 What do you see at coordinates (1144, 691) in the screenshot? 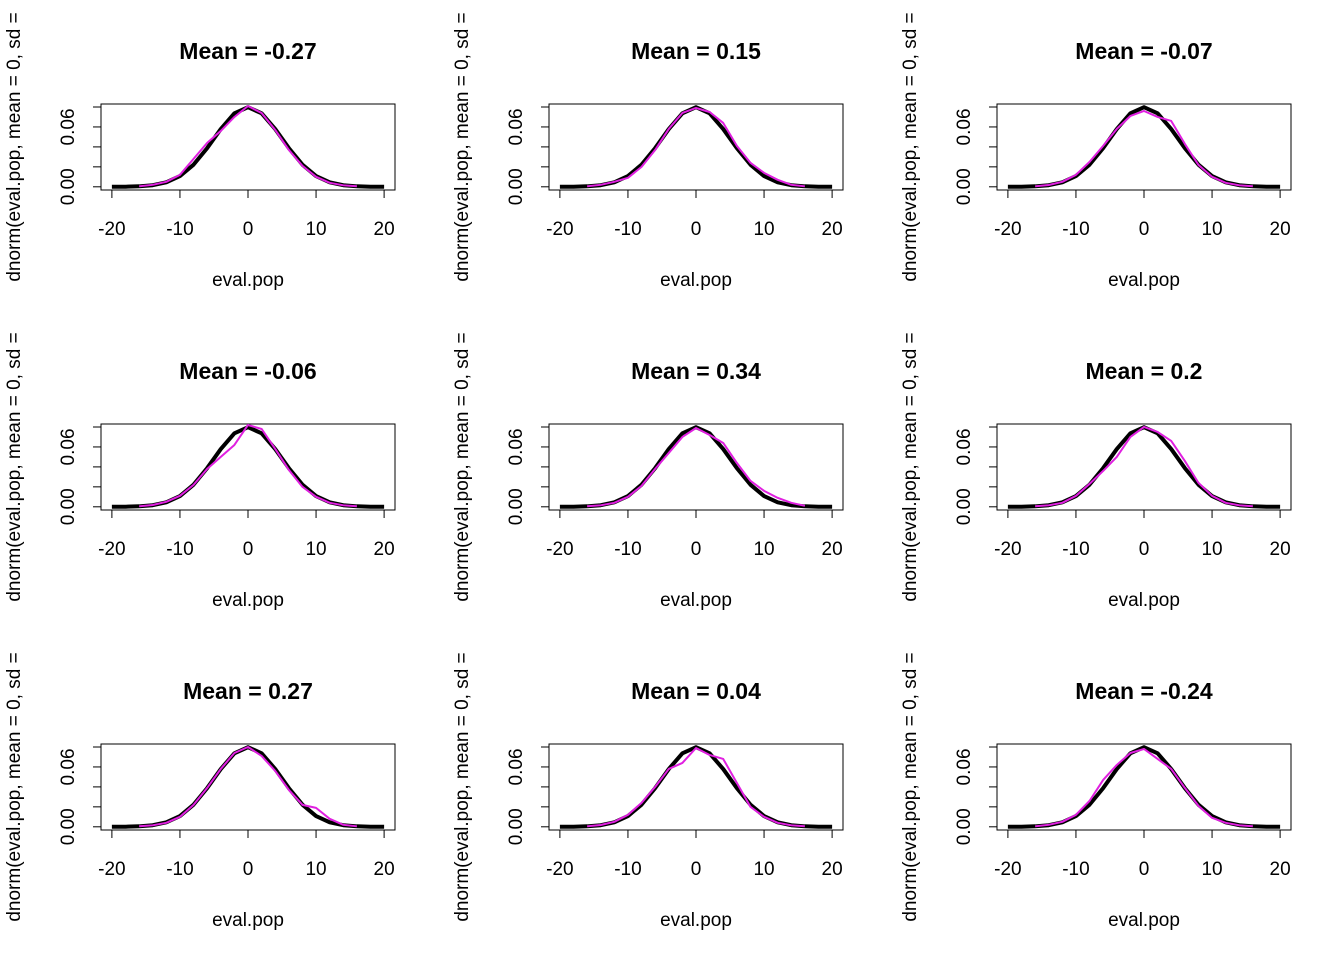
I see `chart-title: Mean = -0.24` at bounding box center [1144, 691].